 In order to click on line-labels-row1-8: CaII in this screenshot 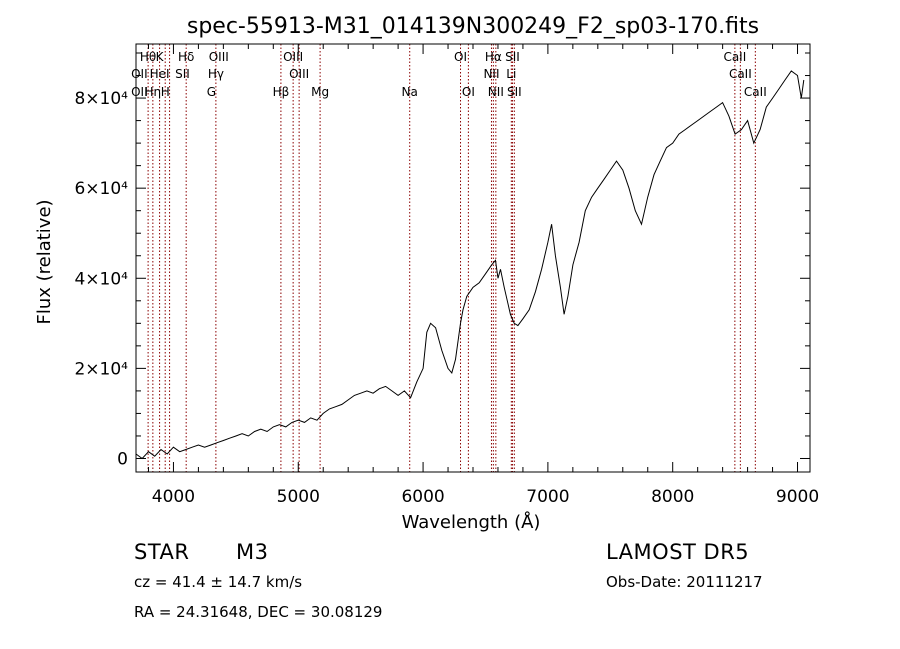, I will do `click(734, 57)`.